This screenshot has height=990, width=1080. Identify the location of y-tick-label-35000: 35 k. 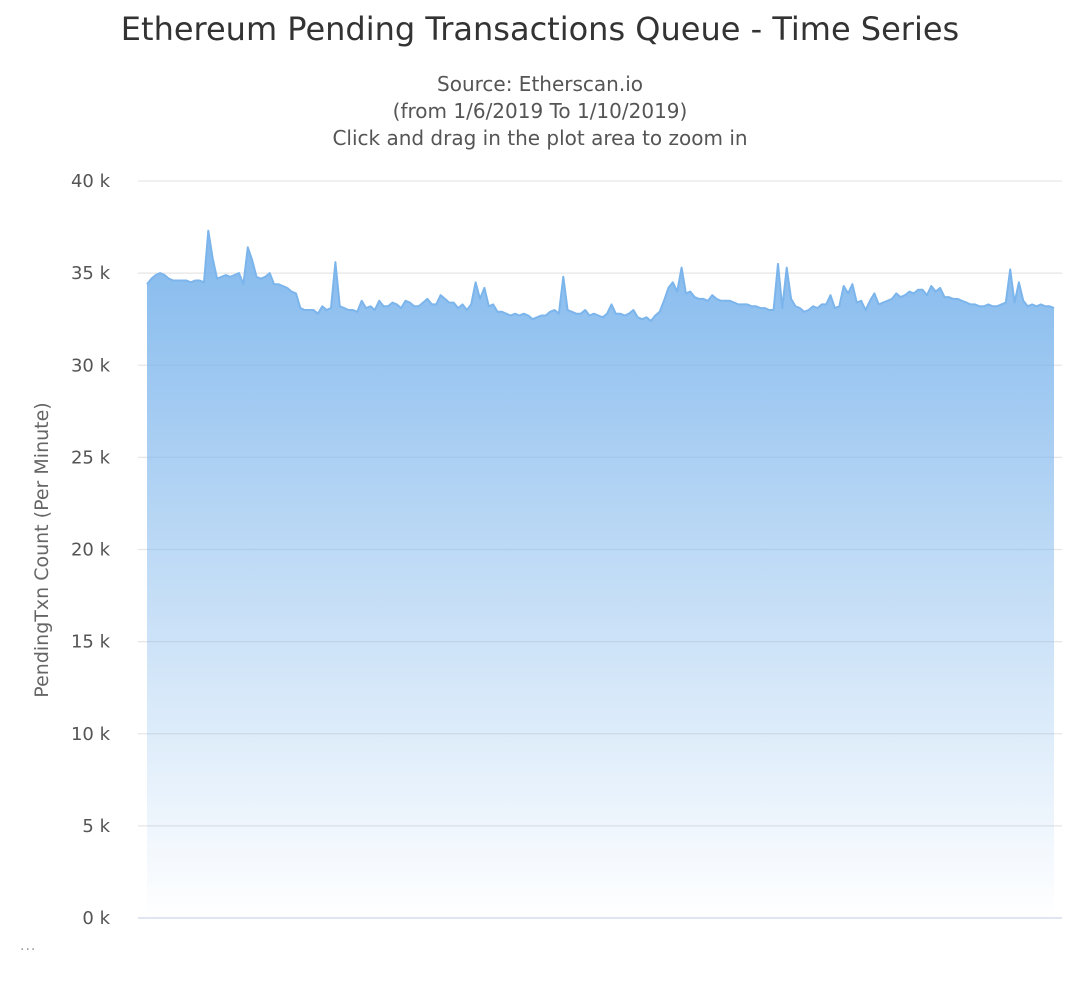
(91, 273).